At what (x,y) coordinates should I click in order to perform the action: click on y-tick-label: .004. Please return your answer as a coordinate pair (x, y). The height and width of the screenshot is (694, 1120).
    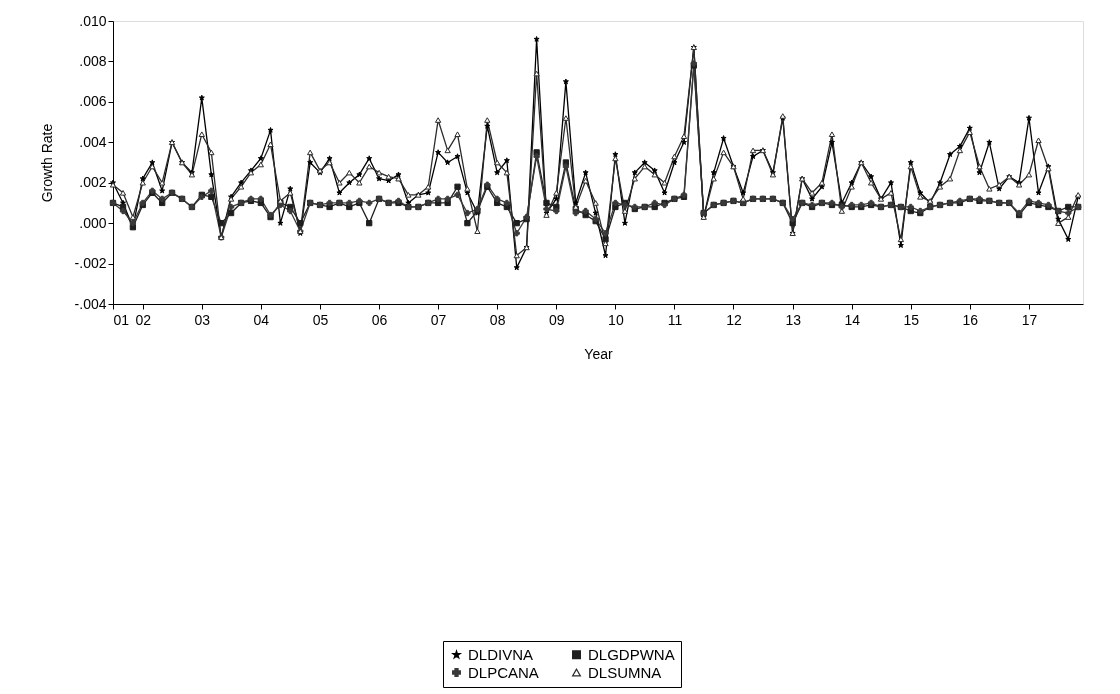
    Looking at the image, I should click on (93, 141).